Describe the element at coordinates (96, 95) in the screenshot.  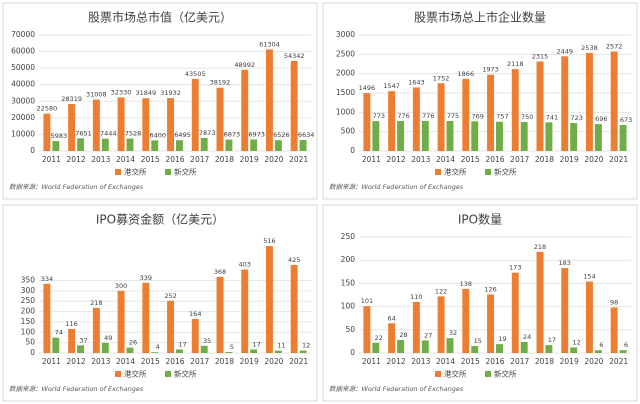
I see `value-label: 31008` at that location.